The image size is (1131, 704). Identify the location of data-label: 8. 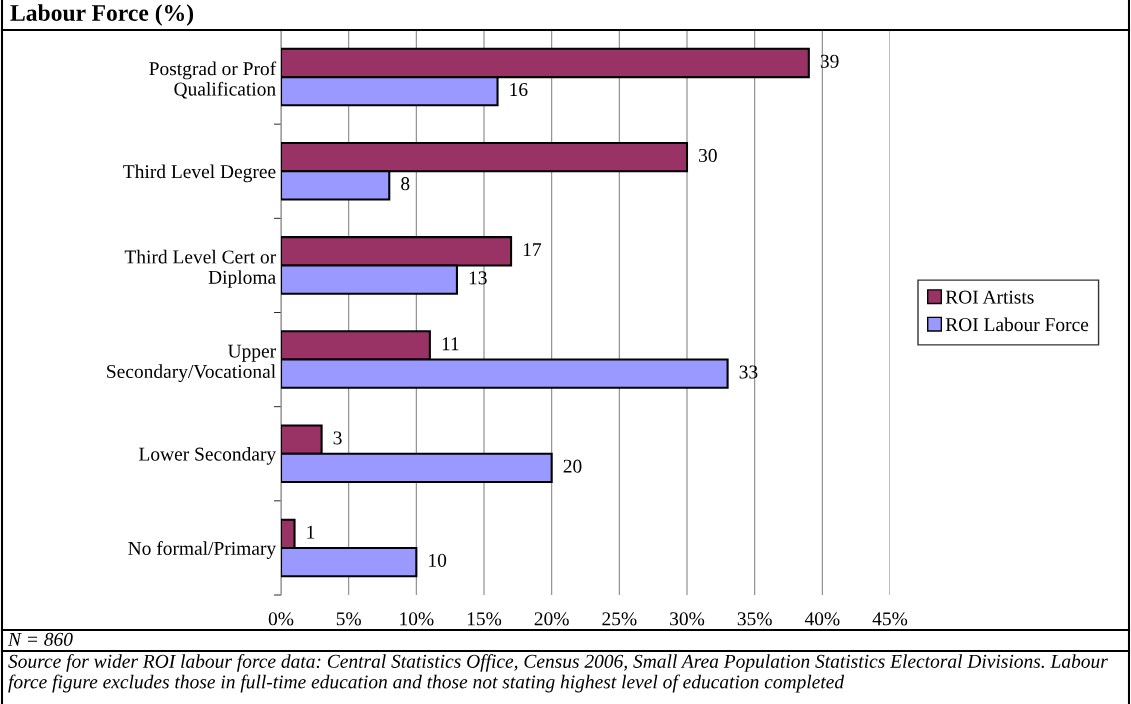
(405, 184).